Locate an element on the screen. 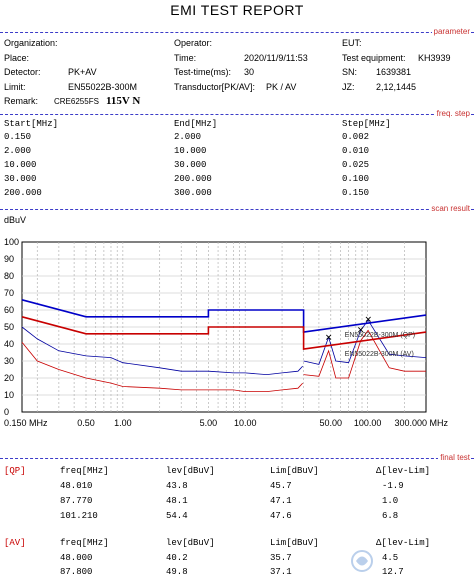  freq-row-step: 0.100 is located at coordinates (356, 179).